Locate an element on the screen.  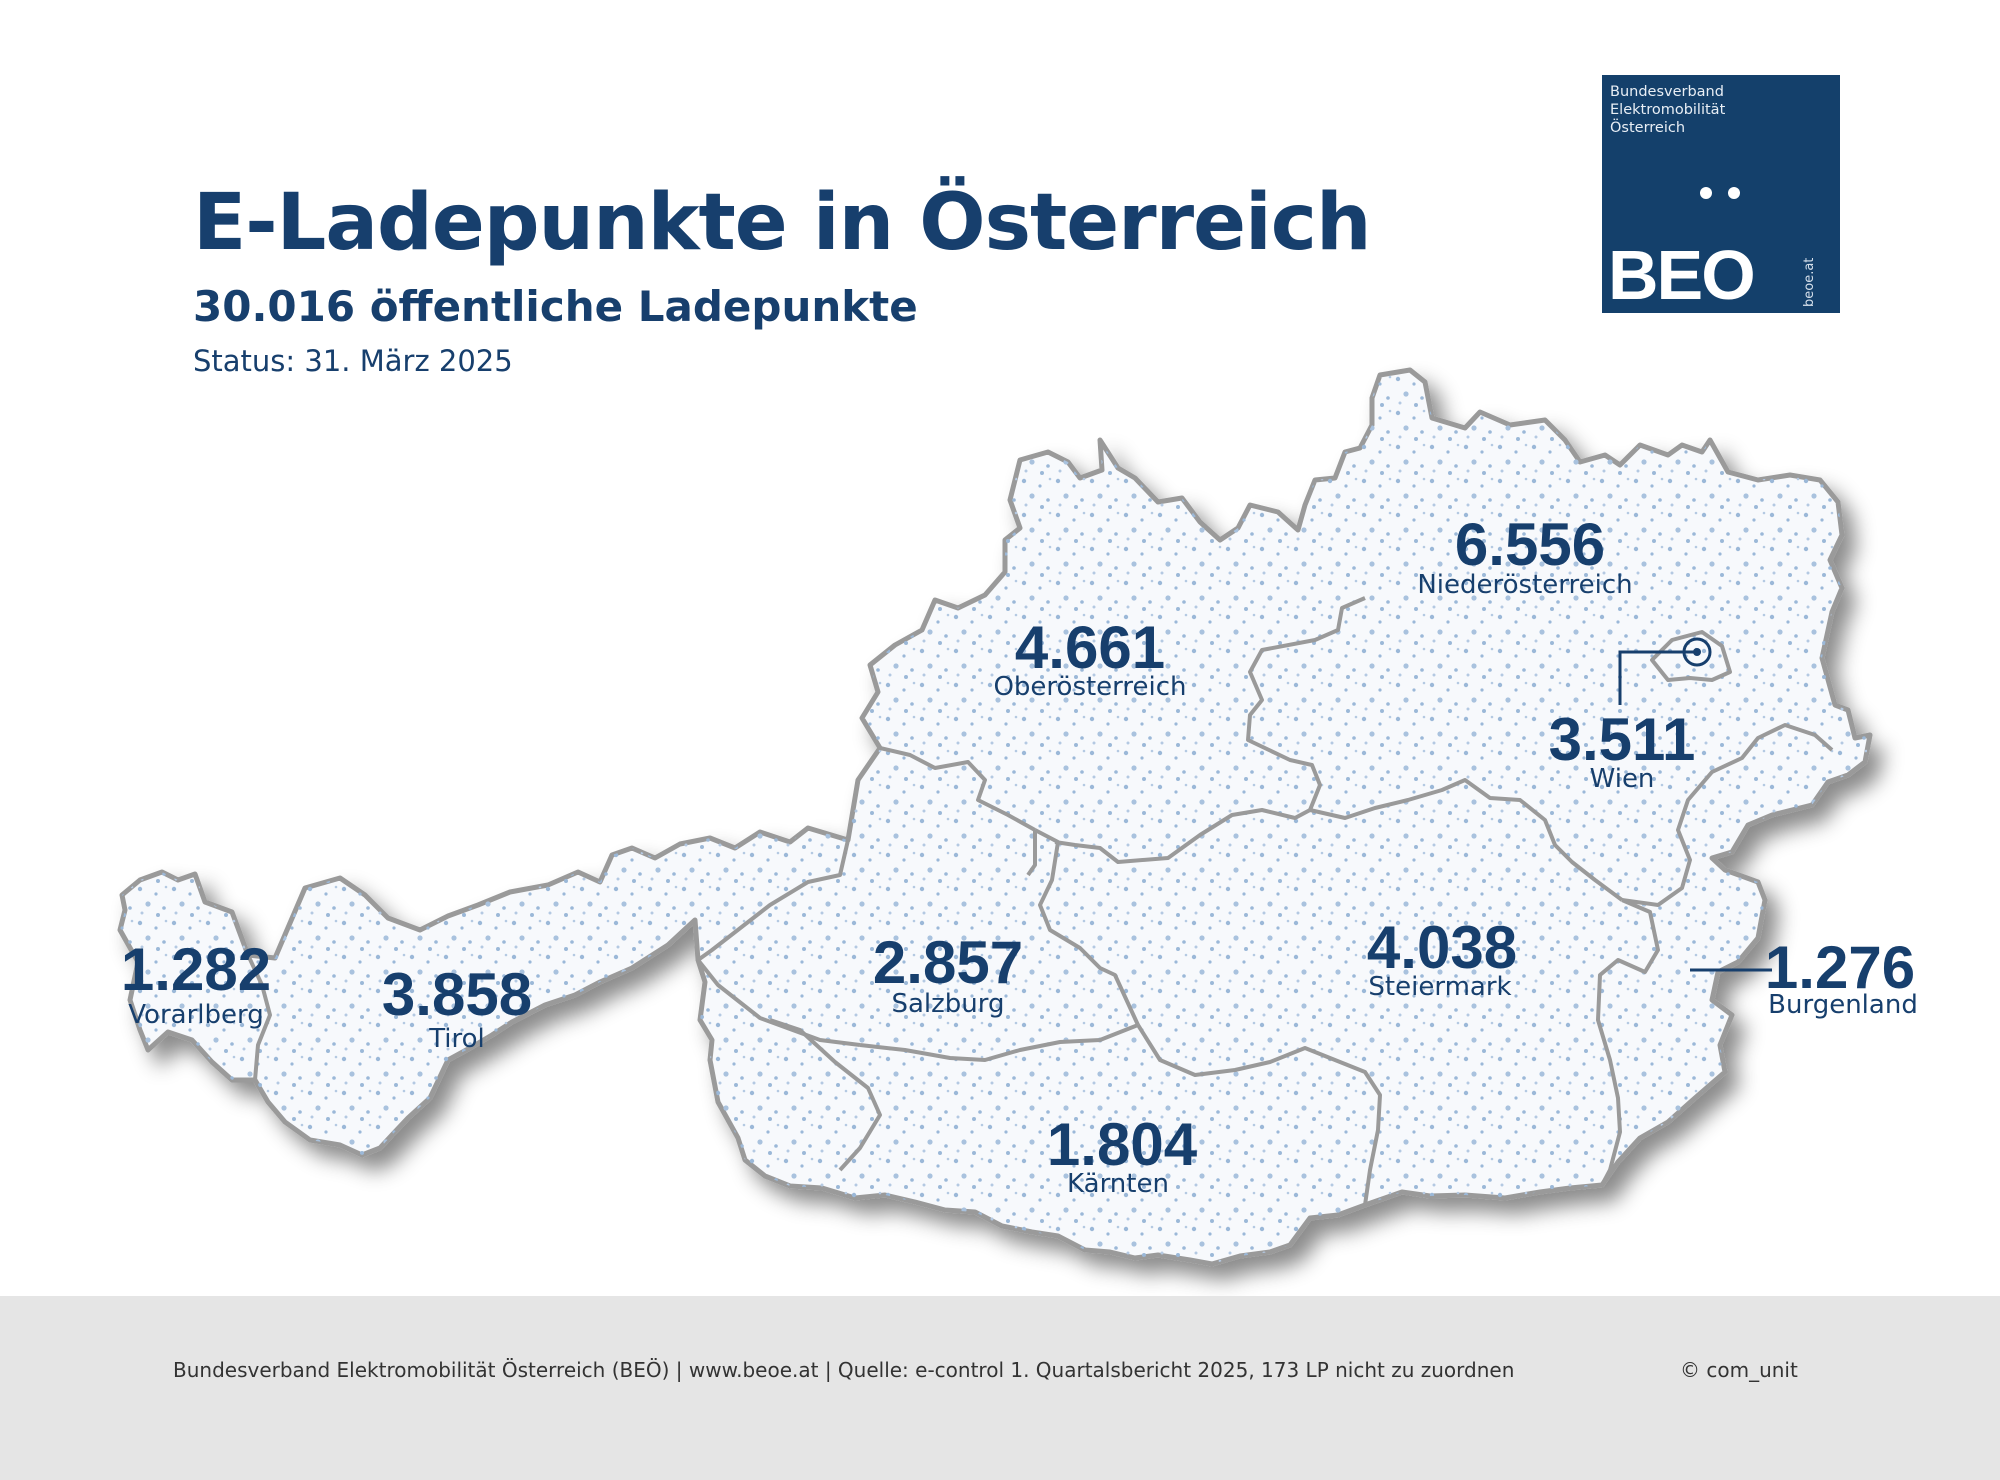
logo-org-line: Bundesverband is located at coordinates (1667, 92).